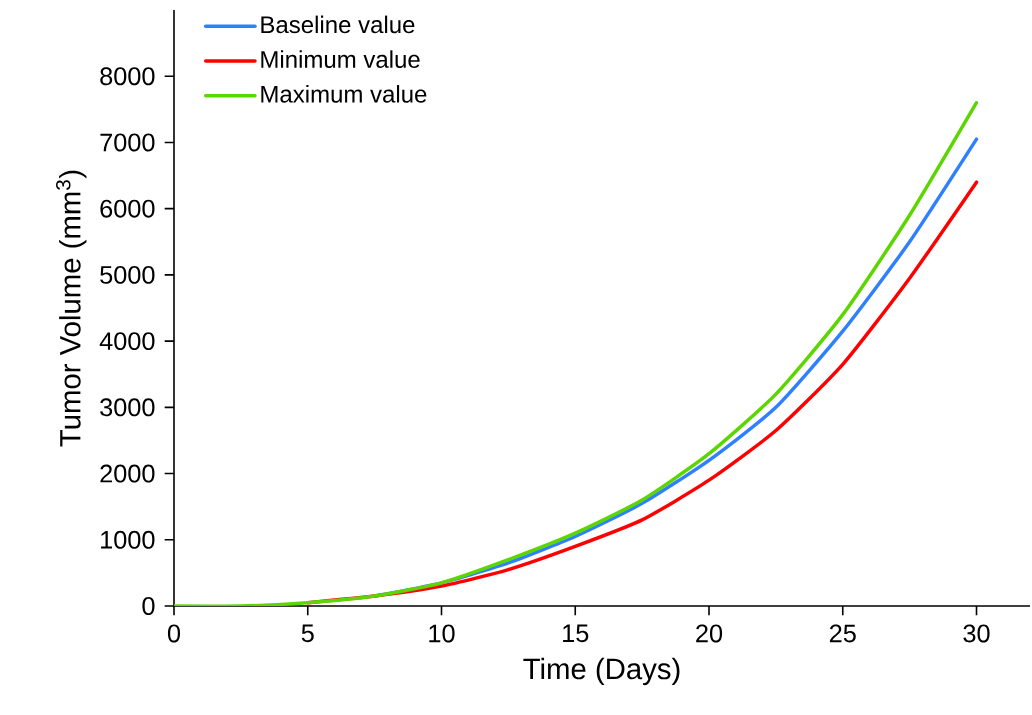  I want to click on y-tick-label: 2000, so click(127, 473).